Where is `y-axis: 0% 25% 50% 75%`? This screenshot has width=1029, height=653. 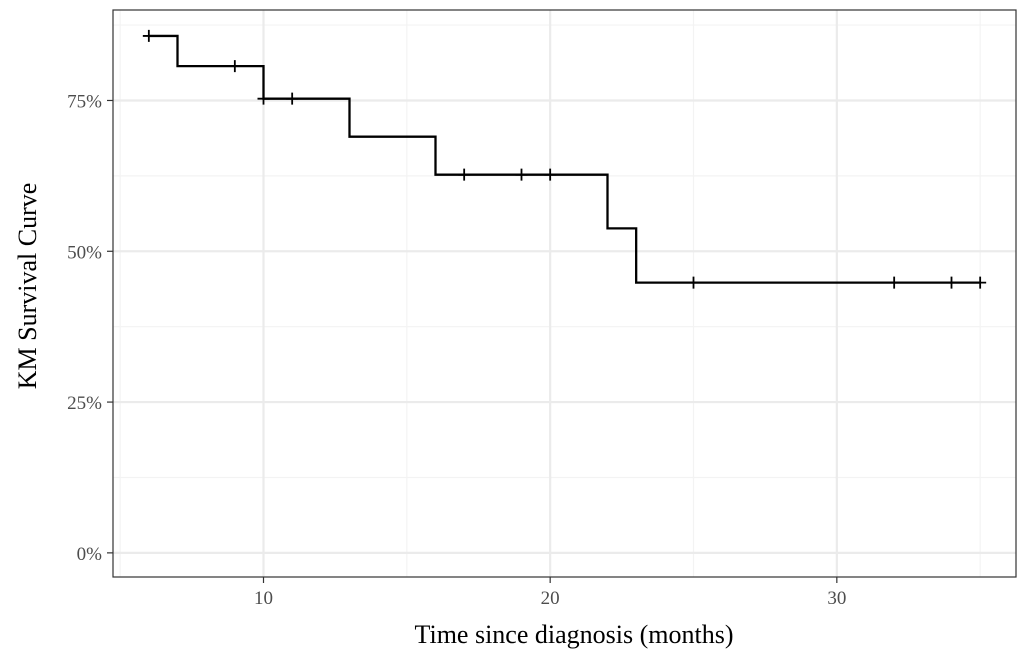
y-axis: 0% 25% 50% 75% is located at coordinates (90, 328).